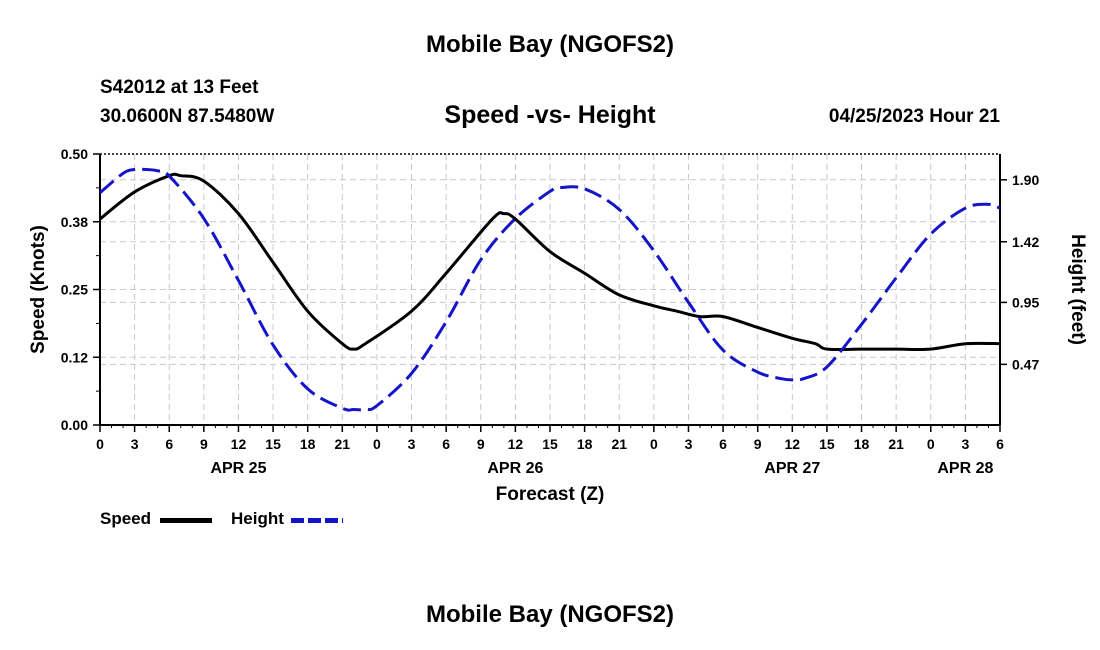  What do you see at coordinates (74, 222) in the screenshot?
I see `y-left-tick-label: 0.38` at bounding box center [74, 222].